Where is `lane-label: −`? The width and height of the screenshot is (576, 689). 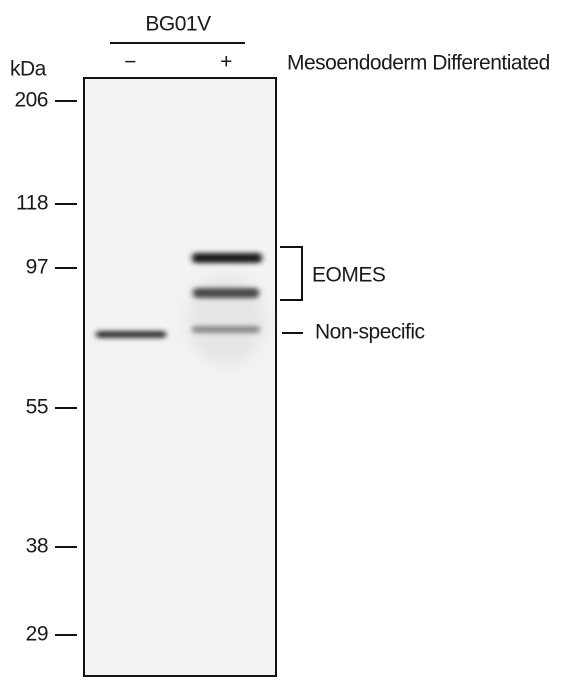
lane-label: − is located at coordinates (130, 62).